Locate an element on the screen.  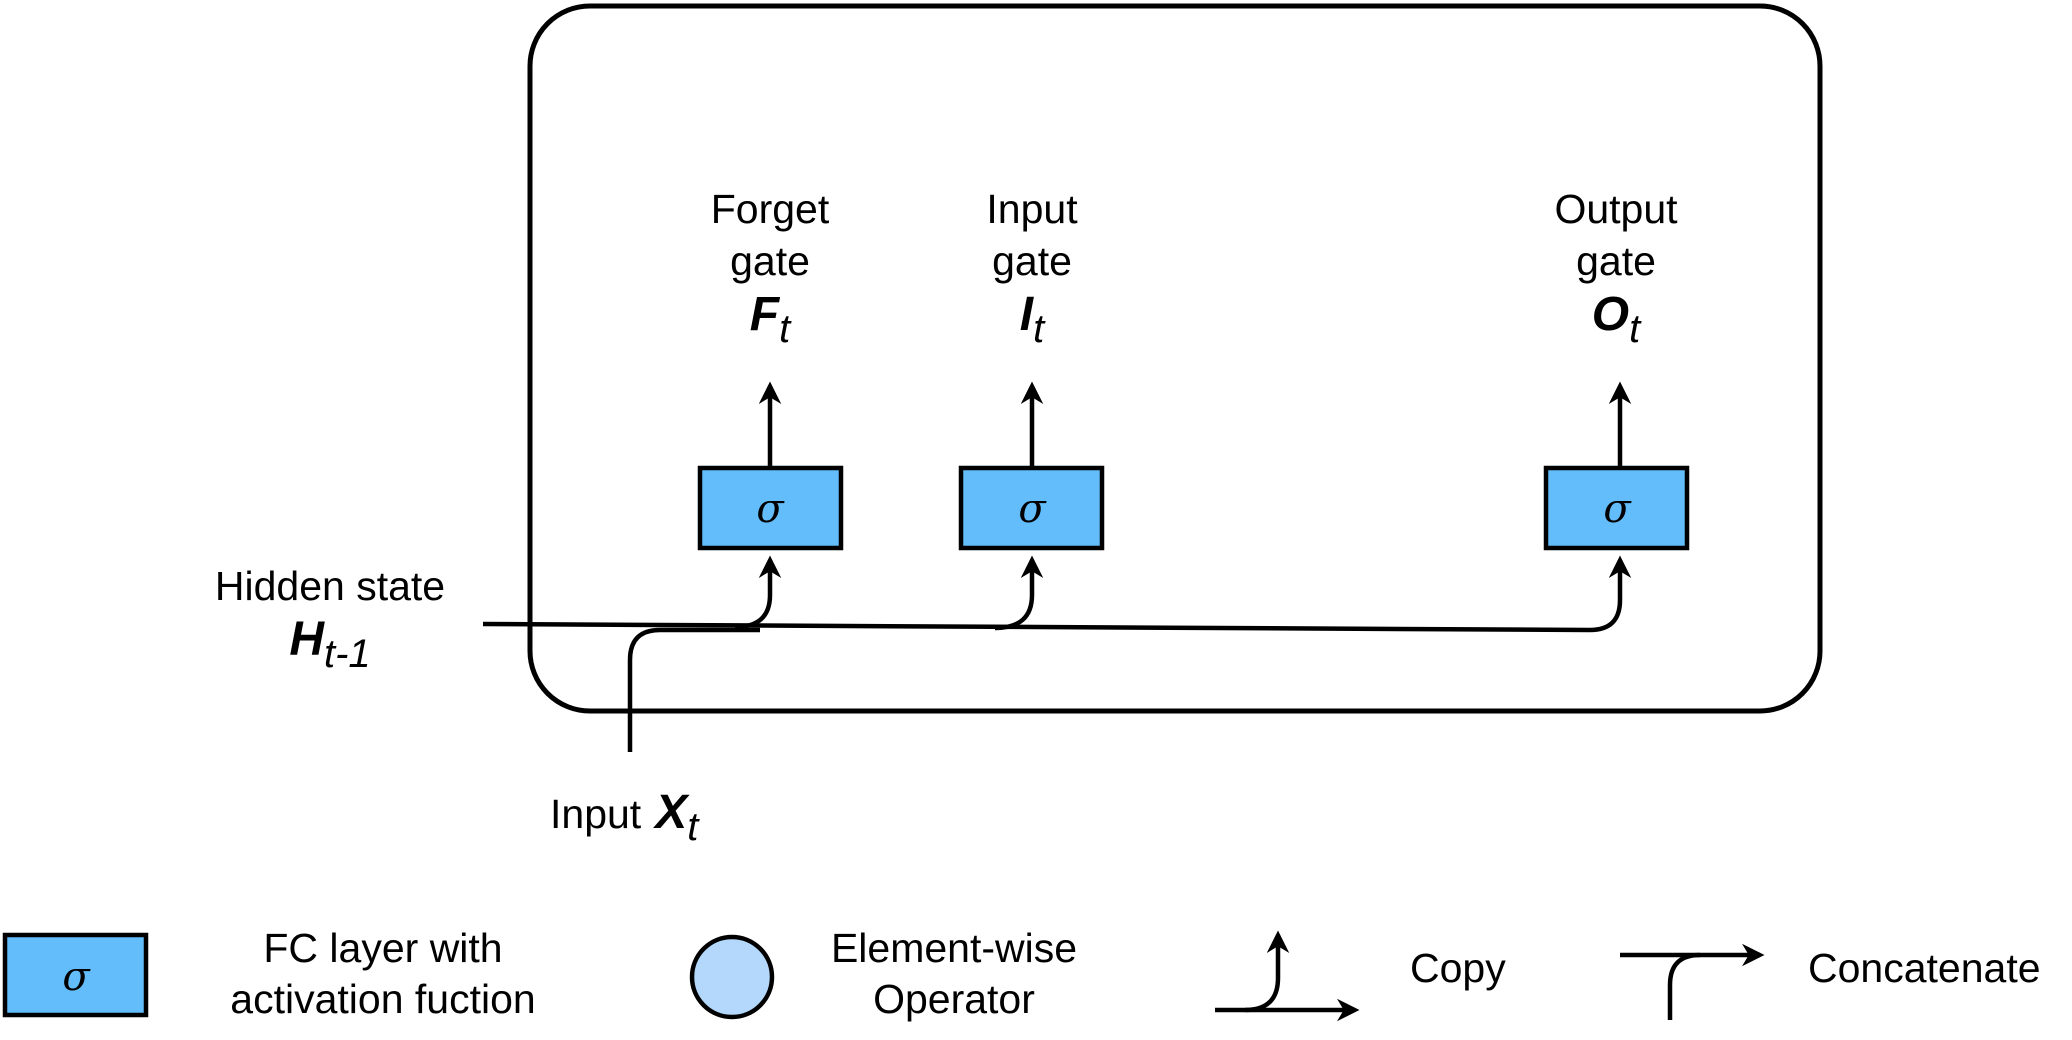
legend-fc-layer-box is located at coordinates (75, 975).